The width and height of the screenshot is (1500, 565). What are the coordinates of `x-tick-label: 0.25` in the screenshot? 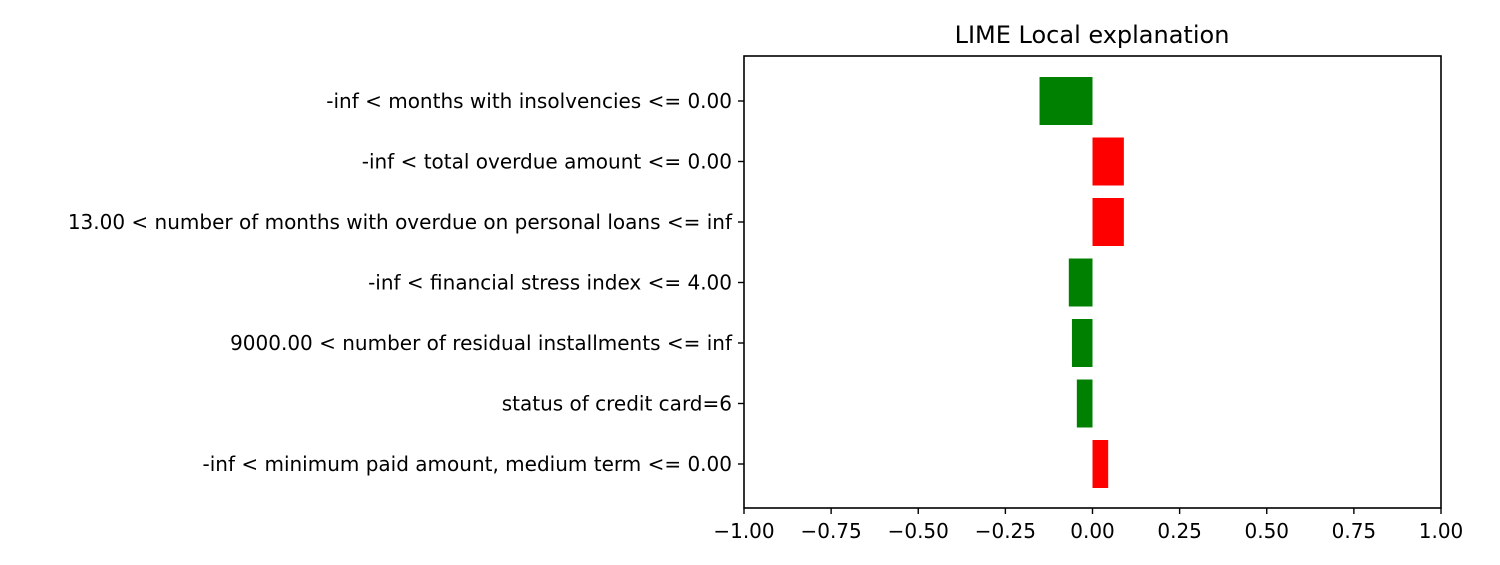 It's located at (1179, 531).